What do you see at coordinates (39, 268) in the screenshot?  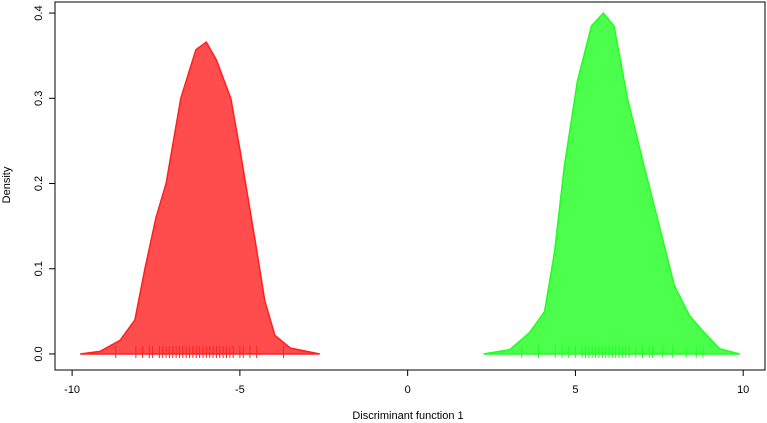 I see `y-tick-label: 0.1` at bounding box center [39, 268].